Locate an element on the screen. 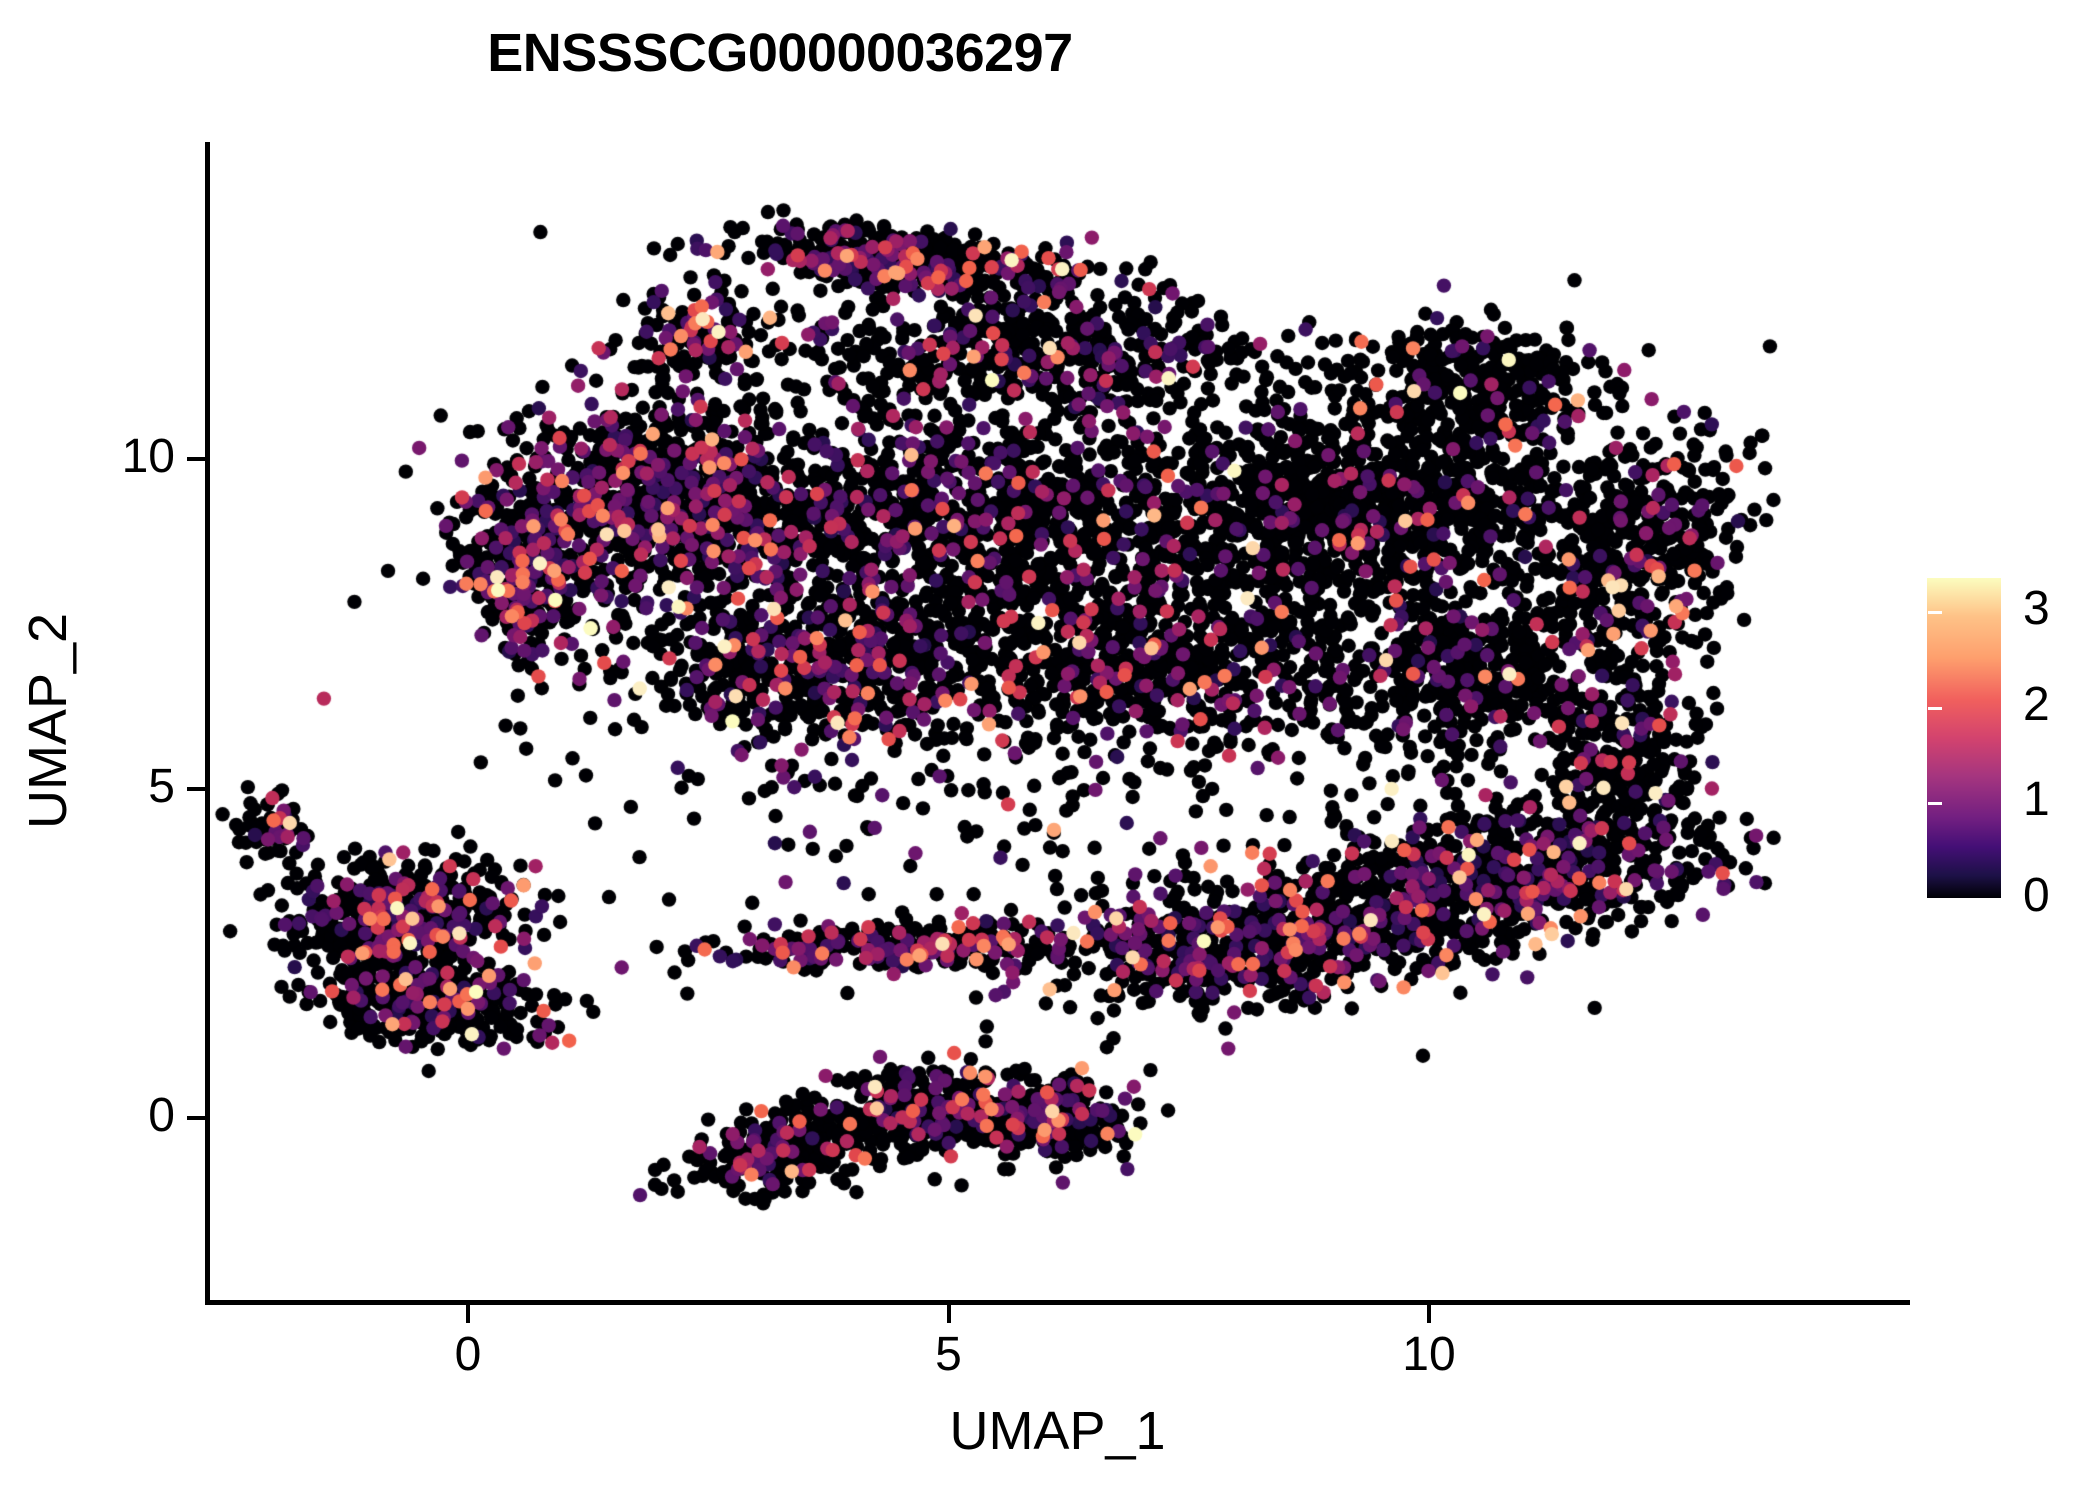 This screenshot has height=1500, width=2100. colorbar-tick-label: 1 is located at coordinates (2036, 800).